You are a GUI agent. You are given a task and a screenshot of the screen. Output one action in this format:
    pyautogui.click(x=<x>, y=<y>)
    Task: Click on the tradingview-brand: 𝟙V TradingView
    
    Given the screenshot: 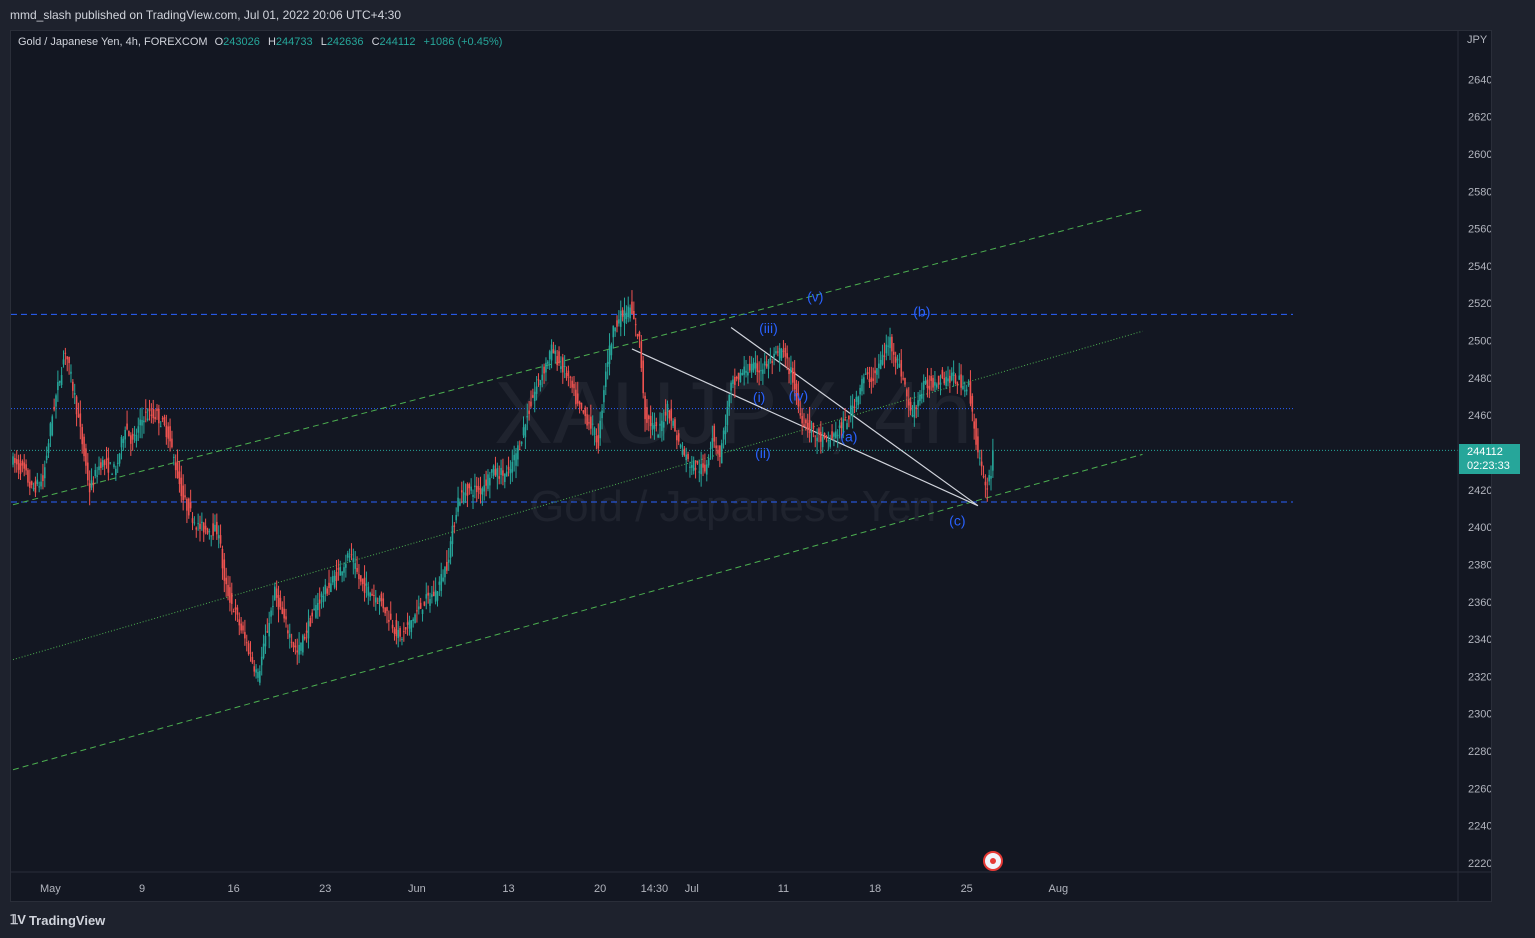 What is the action you would take?
    pyautogui.click(x=57, y=920)
    